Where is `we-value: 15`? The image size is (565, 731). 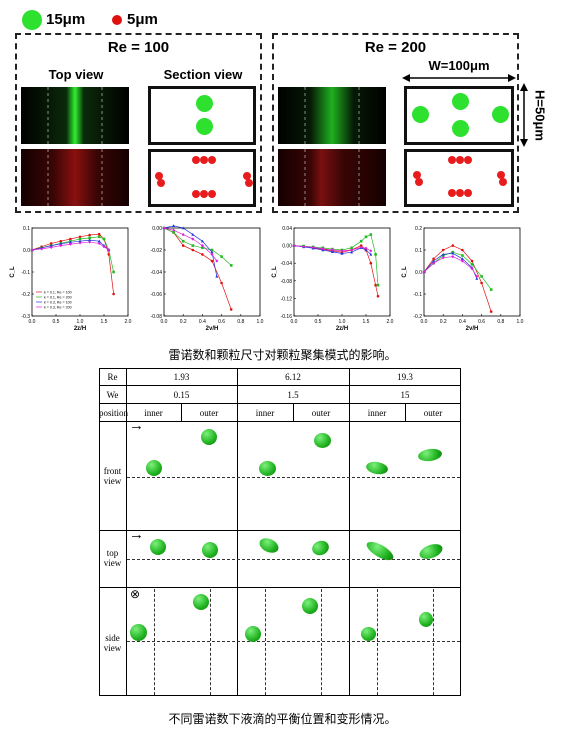 we-value: 15 is located at coordinates (405, 395).